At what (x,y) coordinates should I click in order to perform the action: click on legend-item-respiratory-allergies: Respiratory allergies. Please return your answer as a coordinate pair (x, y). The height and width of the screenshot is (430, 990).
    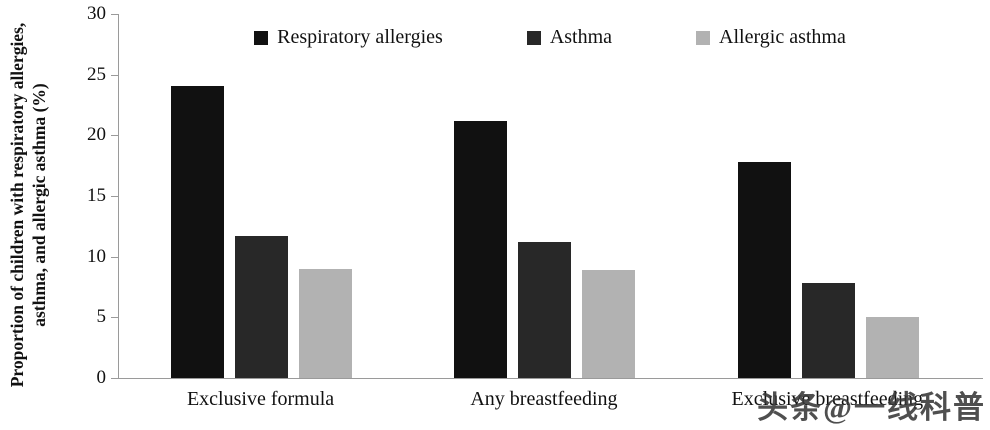
    Looking at the image, I should click on (348, 37).